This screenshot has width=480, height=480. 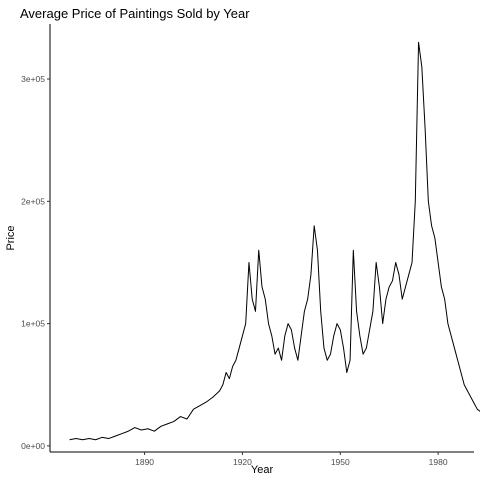 I want to click on y-axis: 0e+00 1e+05 2e+05 3e+05, so click(x=36, y=238).